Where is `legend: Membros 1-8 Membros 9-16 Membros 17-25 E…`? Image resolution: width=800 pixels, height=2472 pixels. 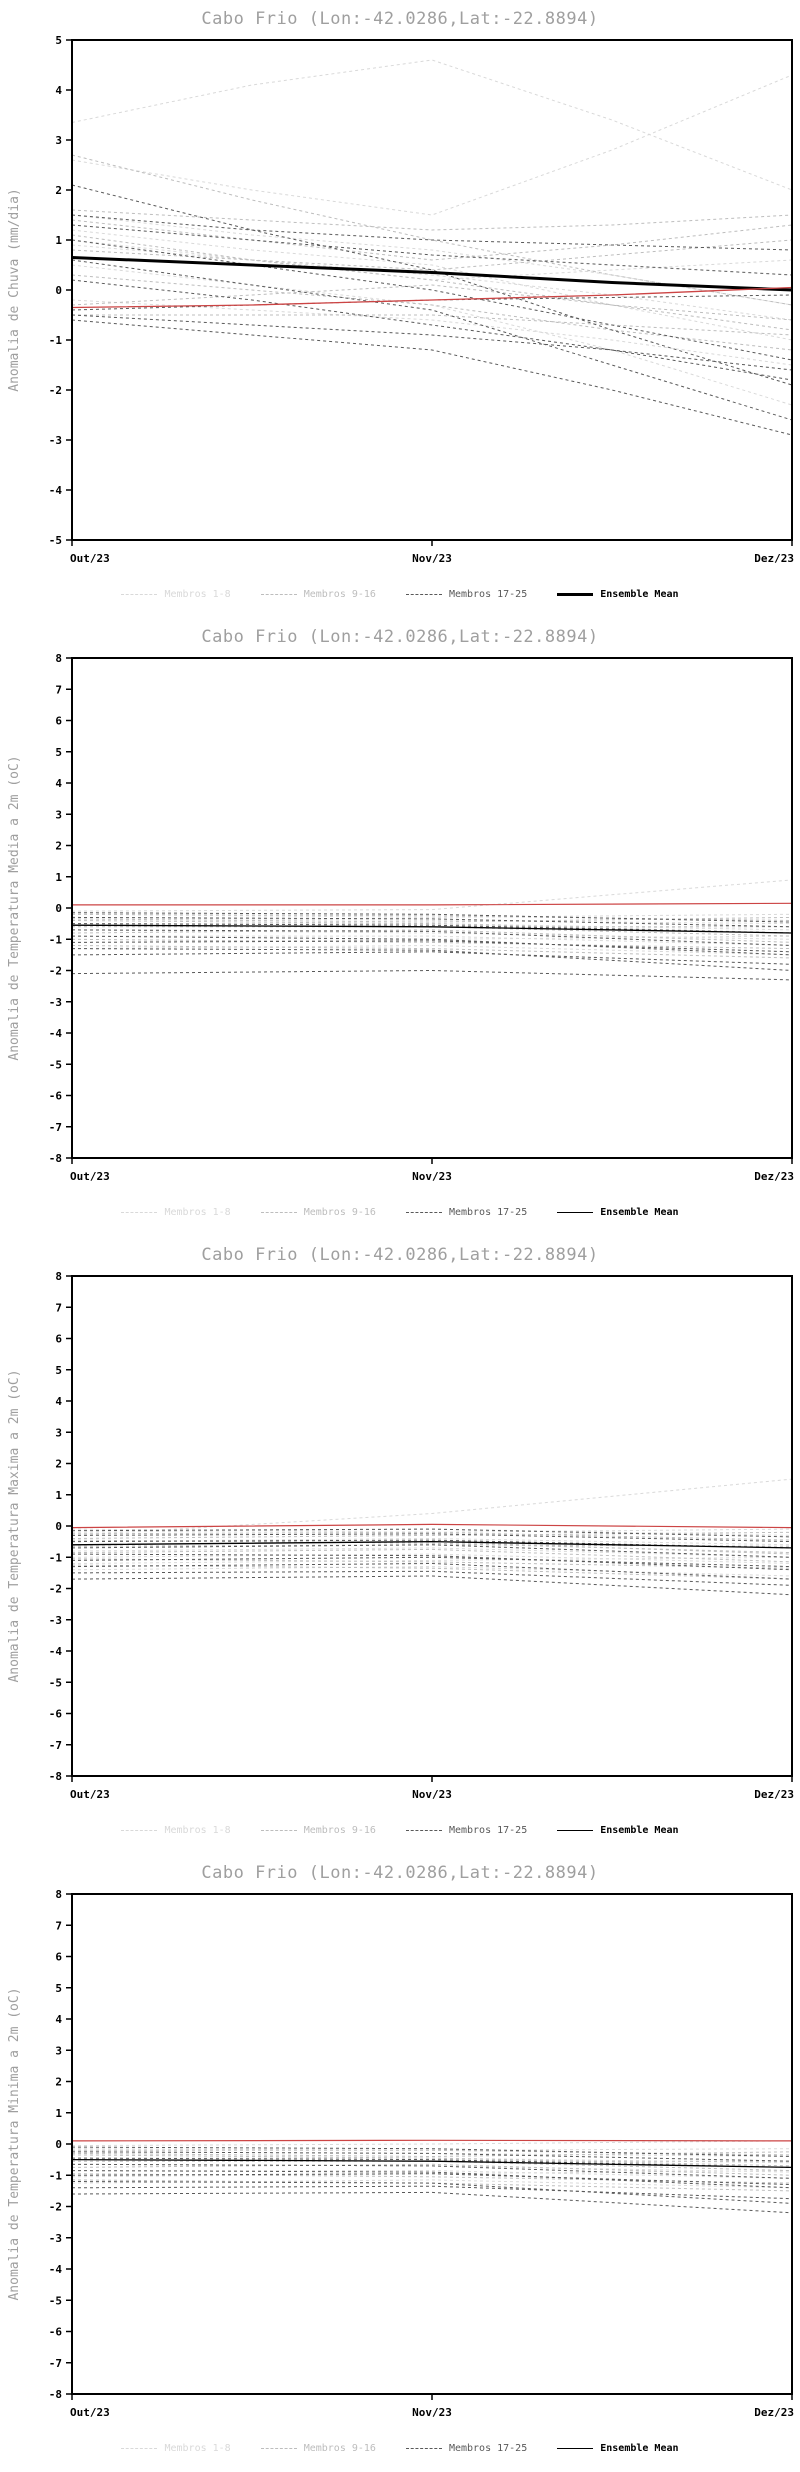
legend: Membros 1-8 Membros 9-16 Membros 17-25 E… is located at coordinates (400, 594).